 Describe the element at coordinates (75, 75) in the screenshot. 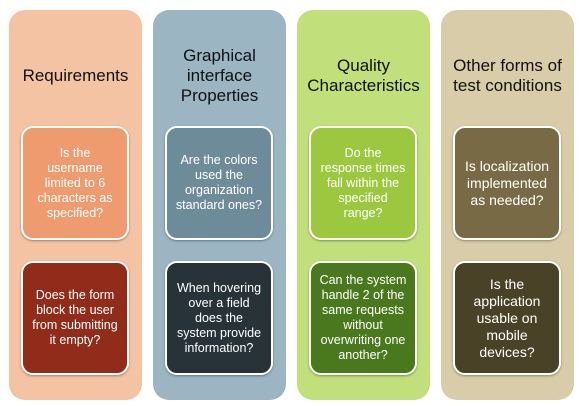

I see `column-title: Requirements` at that location.